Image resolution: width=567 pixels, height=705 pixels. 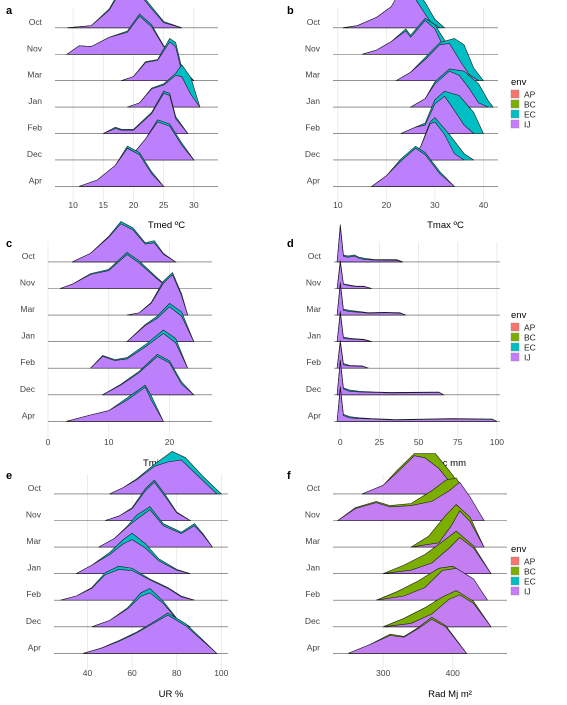 What do you see at coordinates (419, 442) in the screenshot?
I see `tick-label: 50` at bounding box center [419, 442].